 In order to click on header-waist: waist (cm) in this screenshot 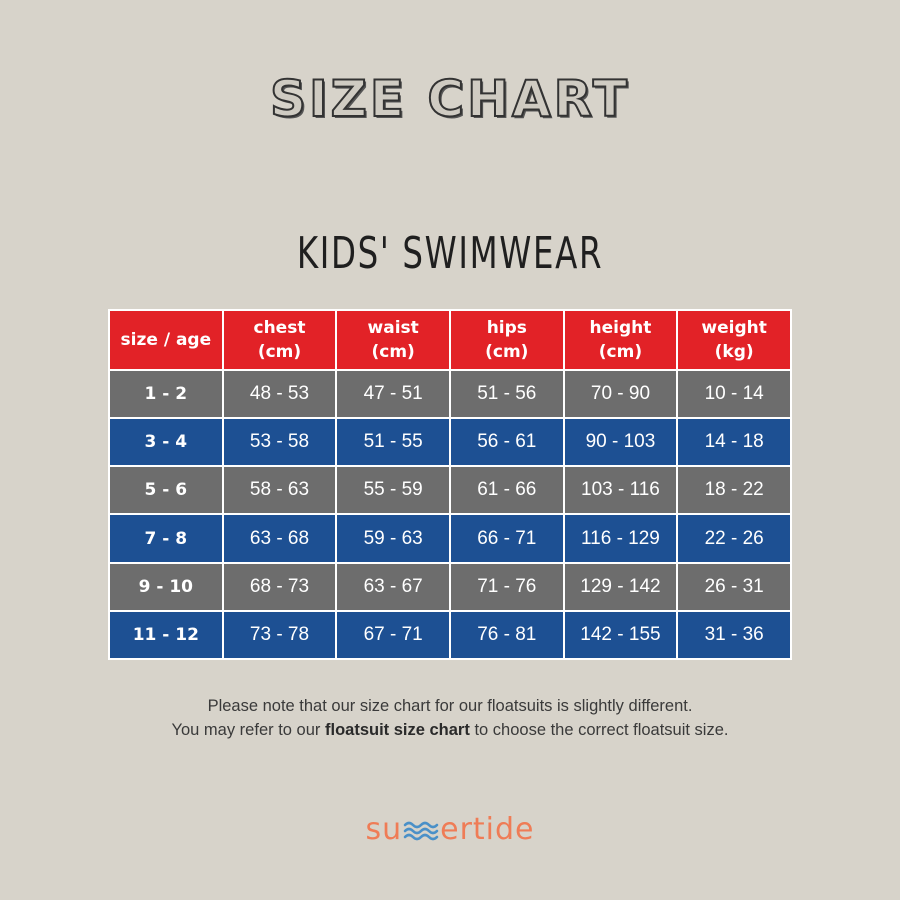, I will do `click(393, 340)`.